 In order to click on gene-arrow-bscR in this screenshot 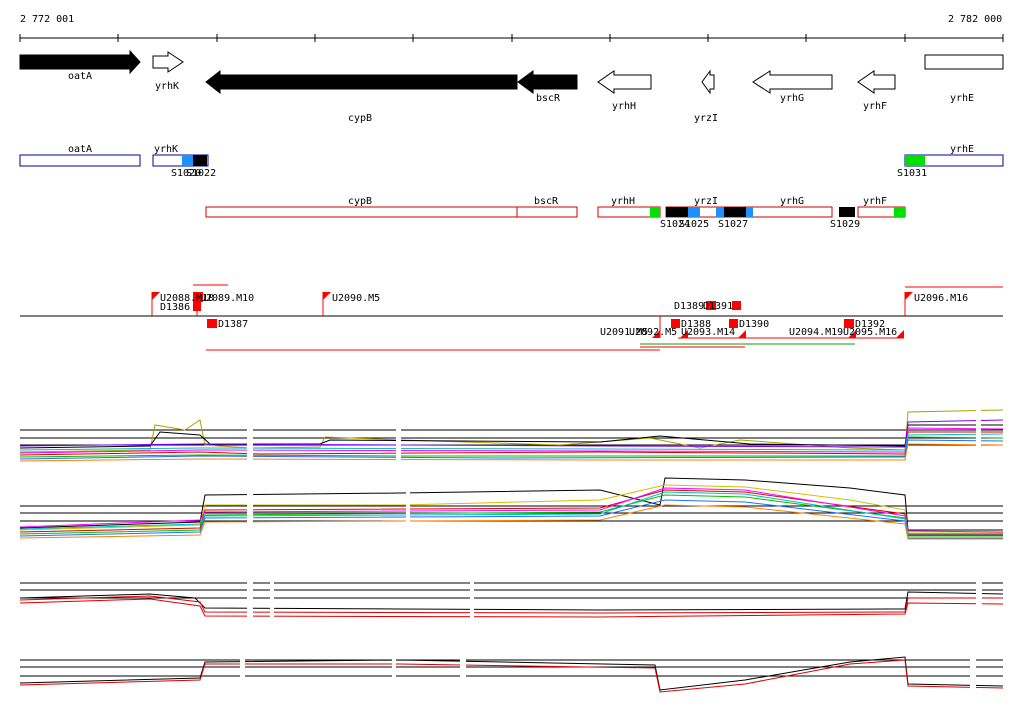, I will do `click(547, 82)`.